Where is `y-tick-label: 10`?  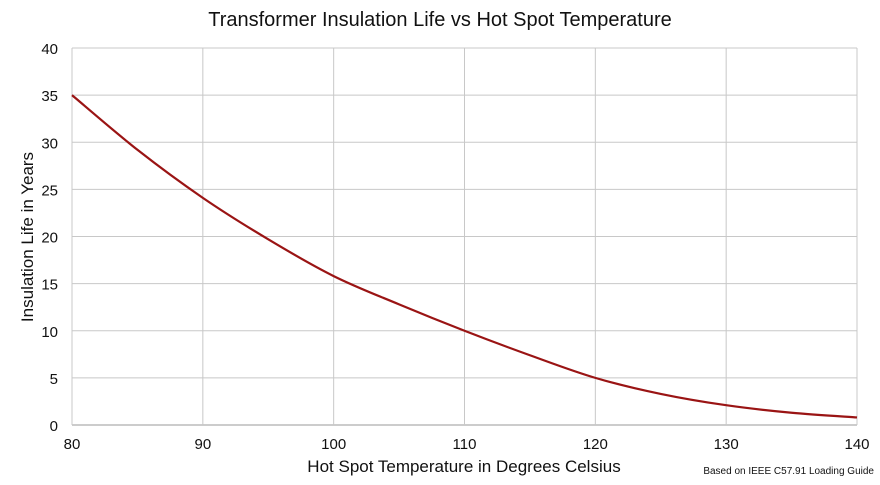
y-tick-label: 10 is located at coordinates (49, 332).